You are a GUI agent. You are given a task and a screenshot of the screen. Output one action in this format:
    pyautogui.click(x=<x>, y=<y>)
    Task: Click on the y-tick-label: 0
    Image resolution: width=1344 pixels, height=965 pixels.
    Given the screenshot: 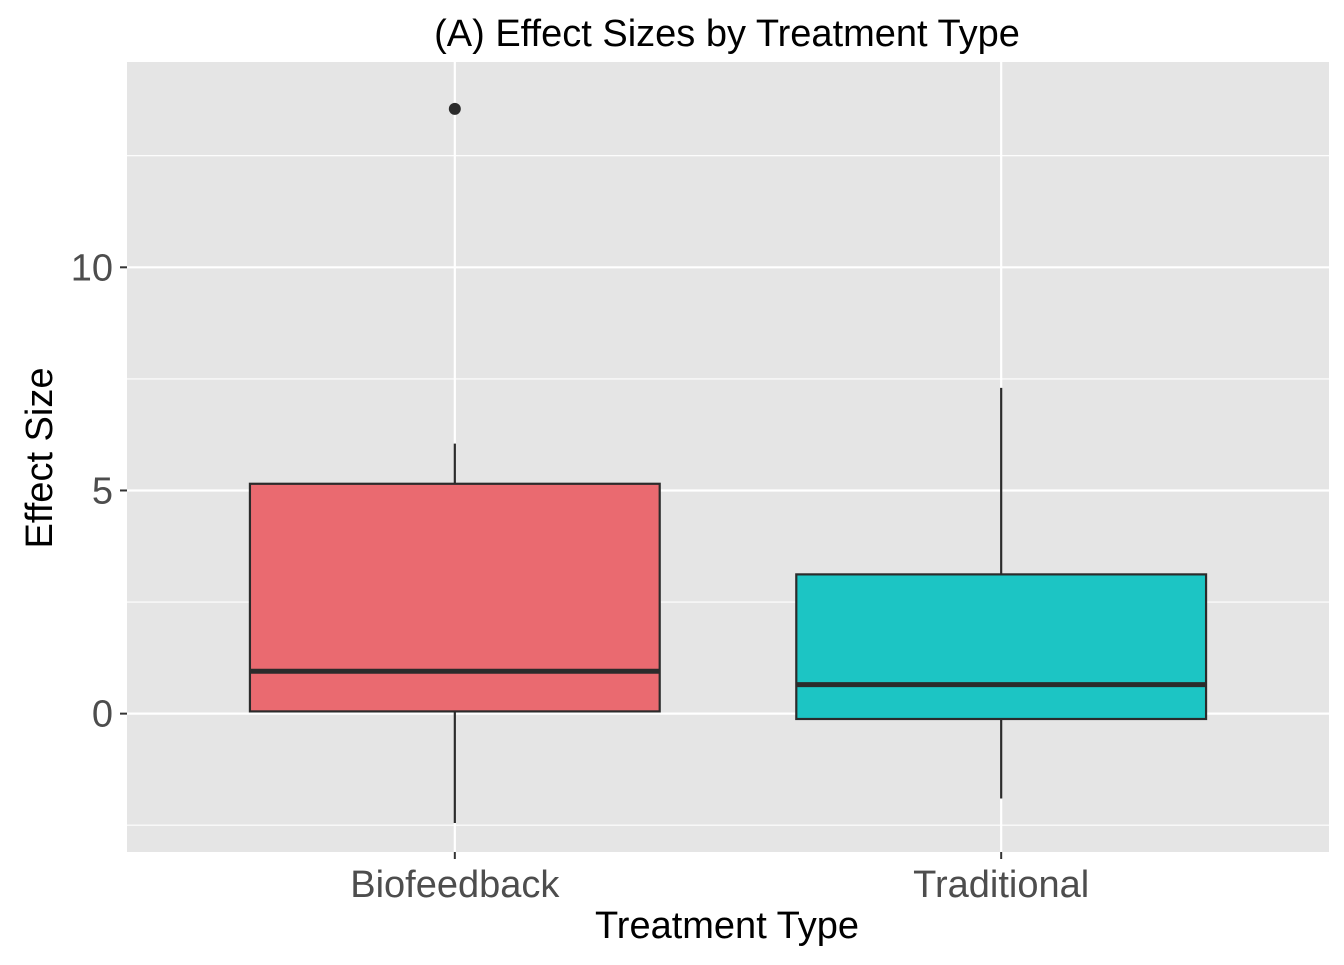 What is the action you would take?
    pyautogui.click(x=102, y=715)
    